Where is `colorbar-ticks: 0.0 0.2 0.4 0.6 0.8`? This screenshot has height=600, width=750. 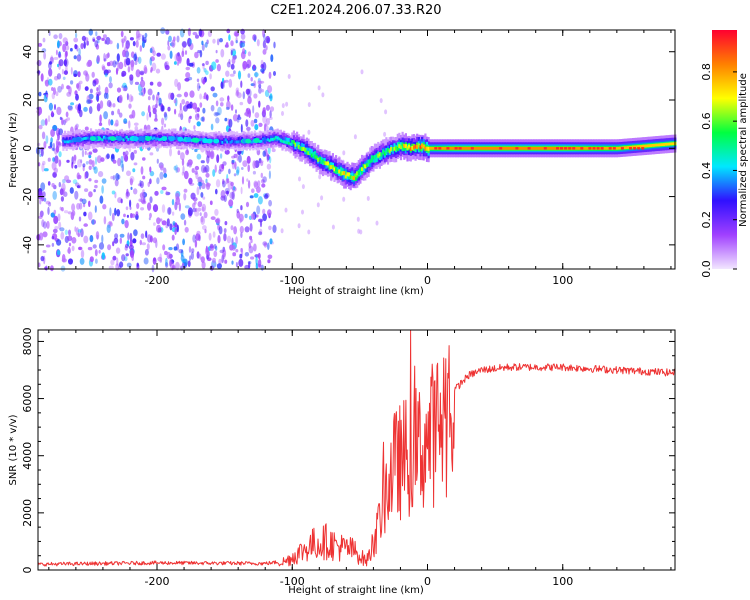 colorbar-ticks: 0.0 0.2 0.4 0.6 0.8 is located at coordinates (718, 170).